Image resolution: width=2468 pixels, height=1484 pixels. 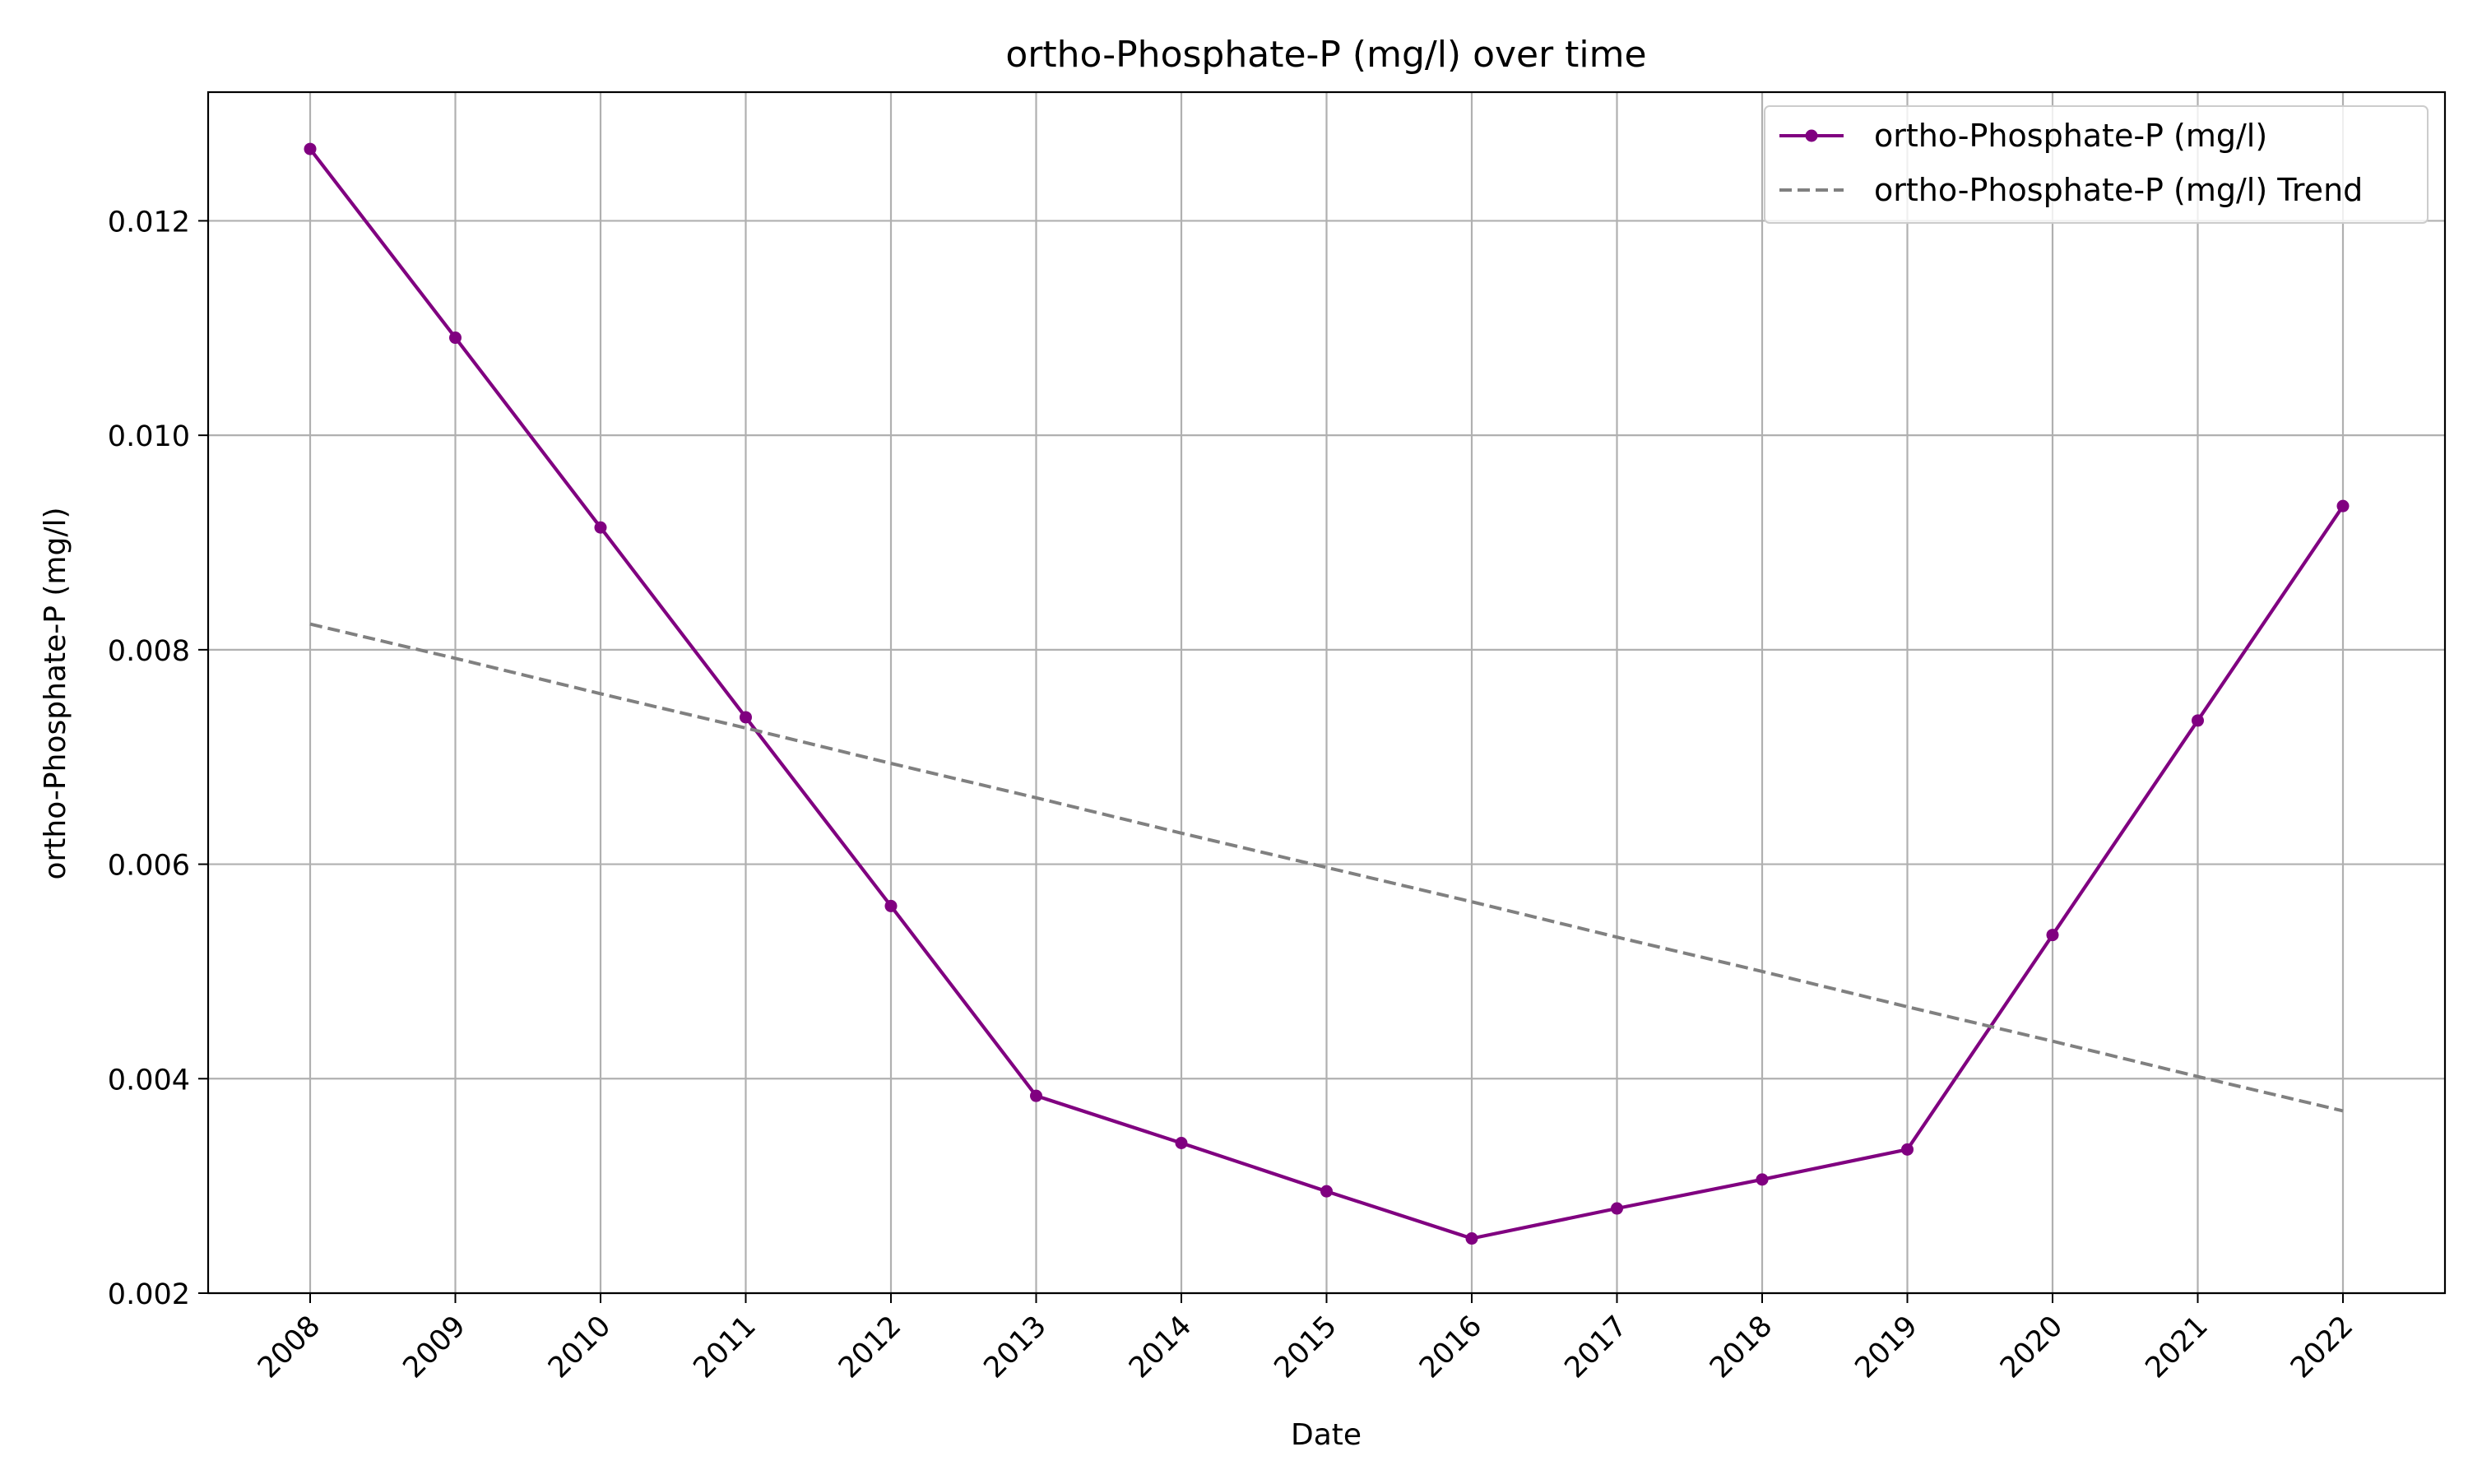 What do you see at coordinates (2070, 136) in the screenshot?
I see `legend-label-0: ortho-Phosphate-P (mg/l)` at bounding box center [2070, 136].